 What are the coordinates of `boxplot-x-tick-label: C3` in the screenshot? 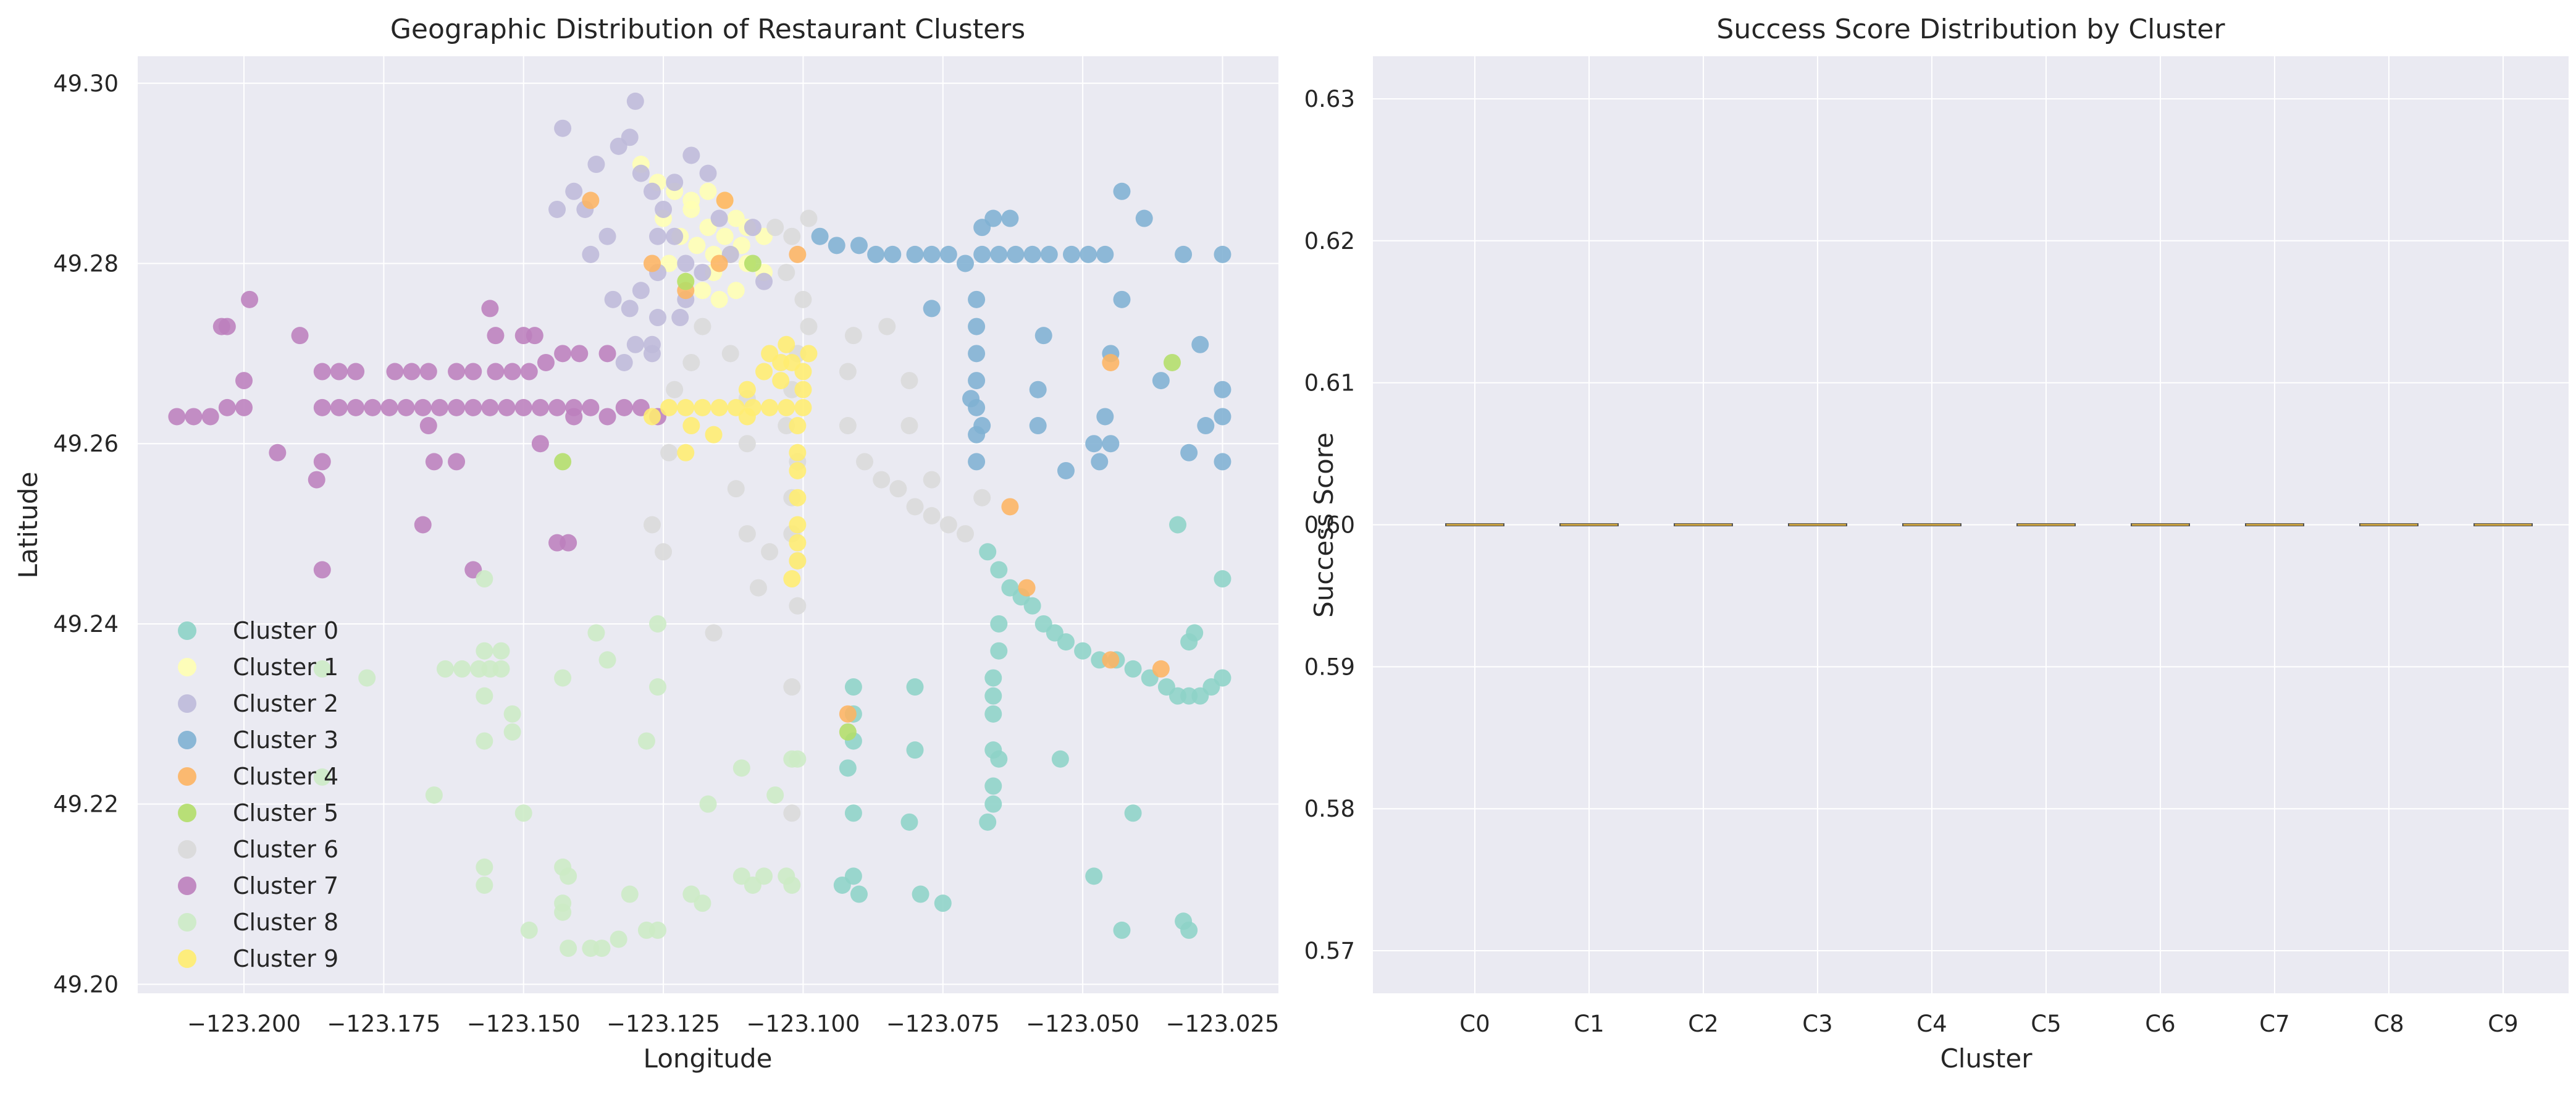 It's located at (1817, 1024).